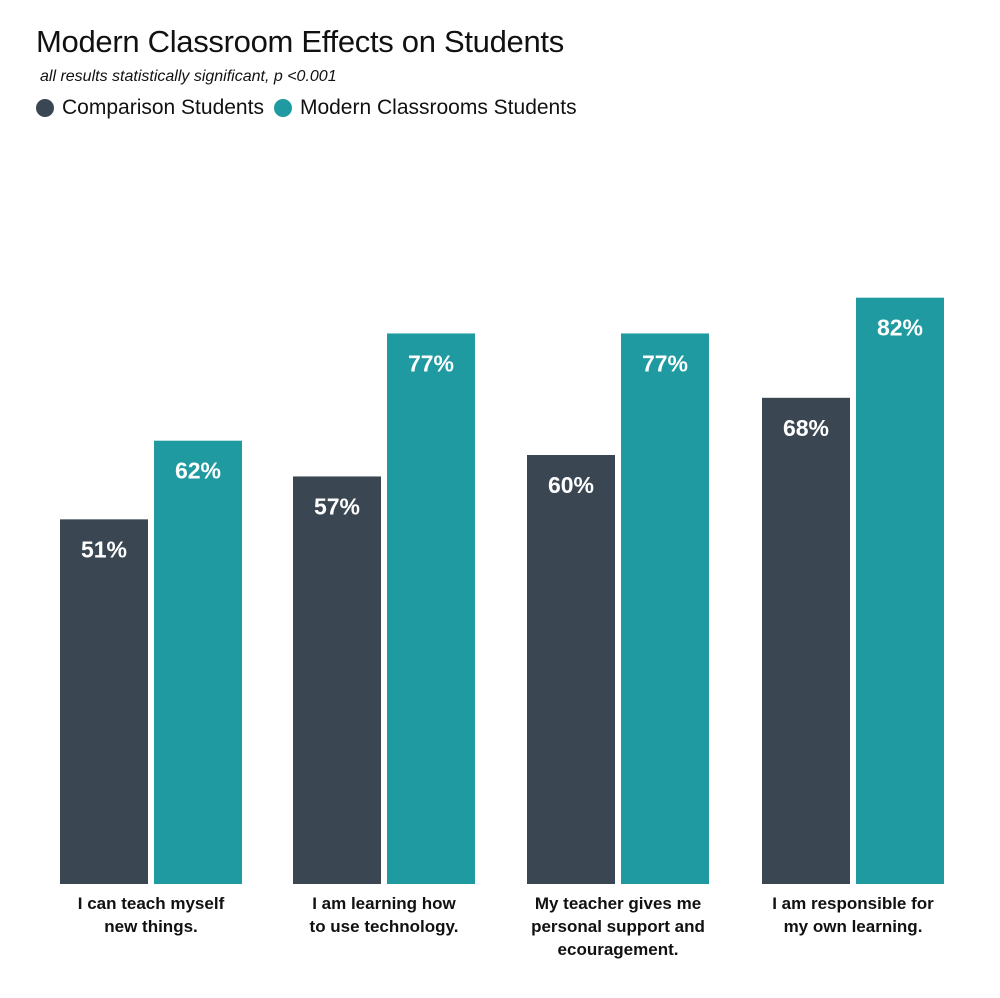 This screenshot has height=998, width=1000. What do you see at coordinates (163, 107) in the screenshot?
I see `legend-label-comparison: Comparison Students` at bounding box center [163, 107].